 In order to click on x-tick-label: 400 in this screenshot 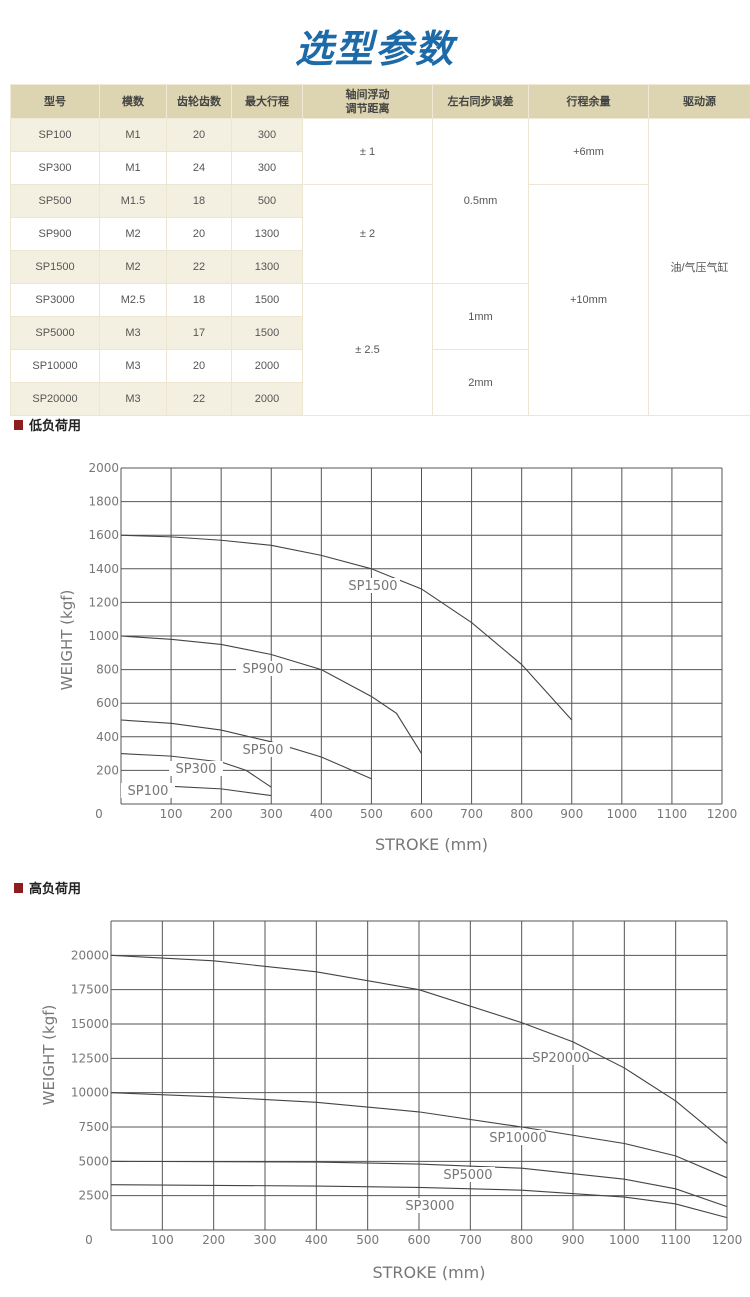, I will do `click(321, 814)`.